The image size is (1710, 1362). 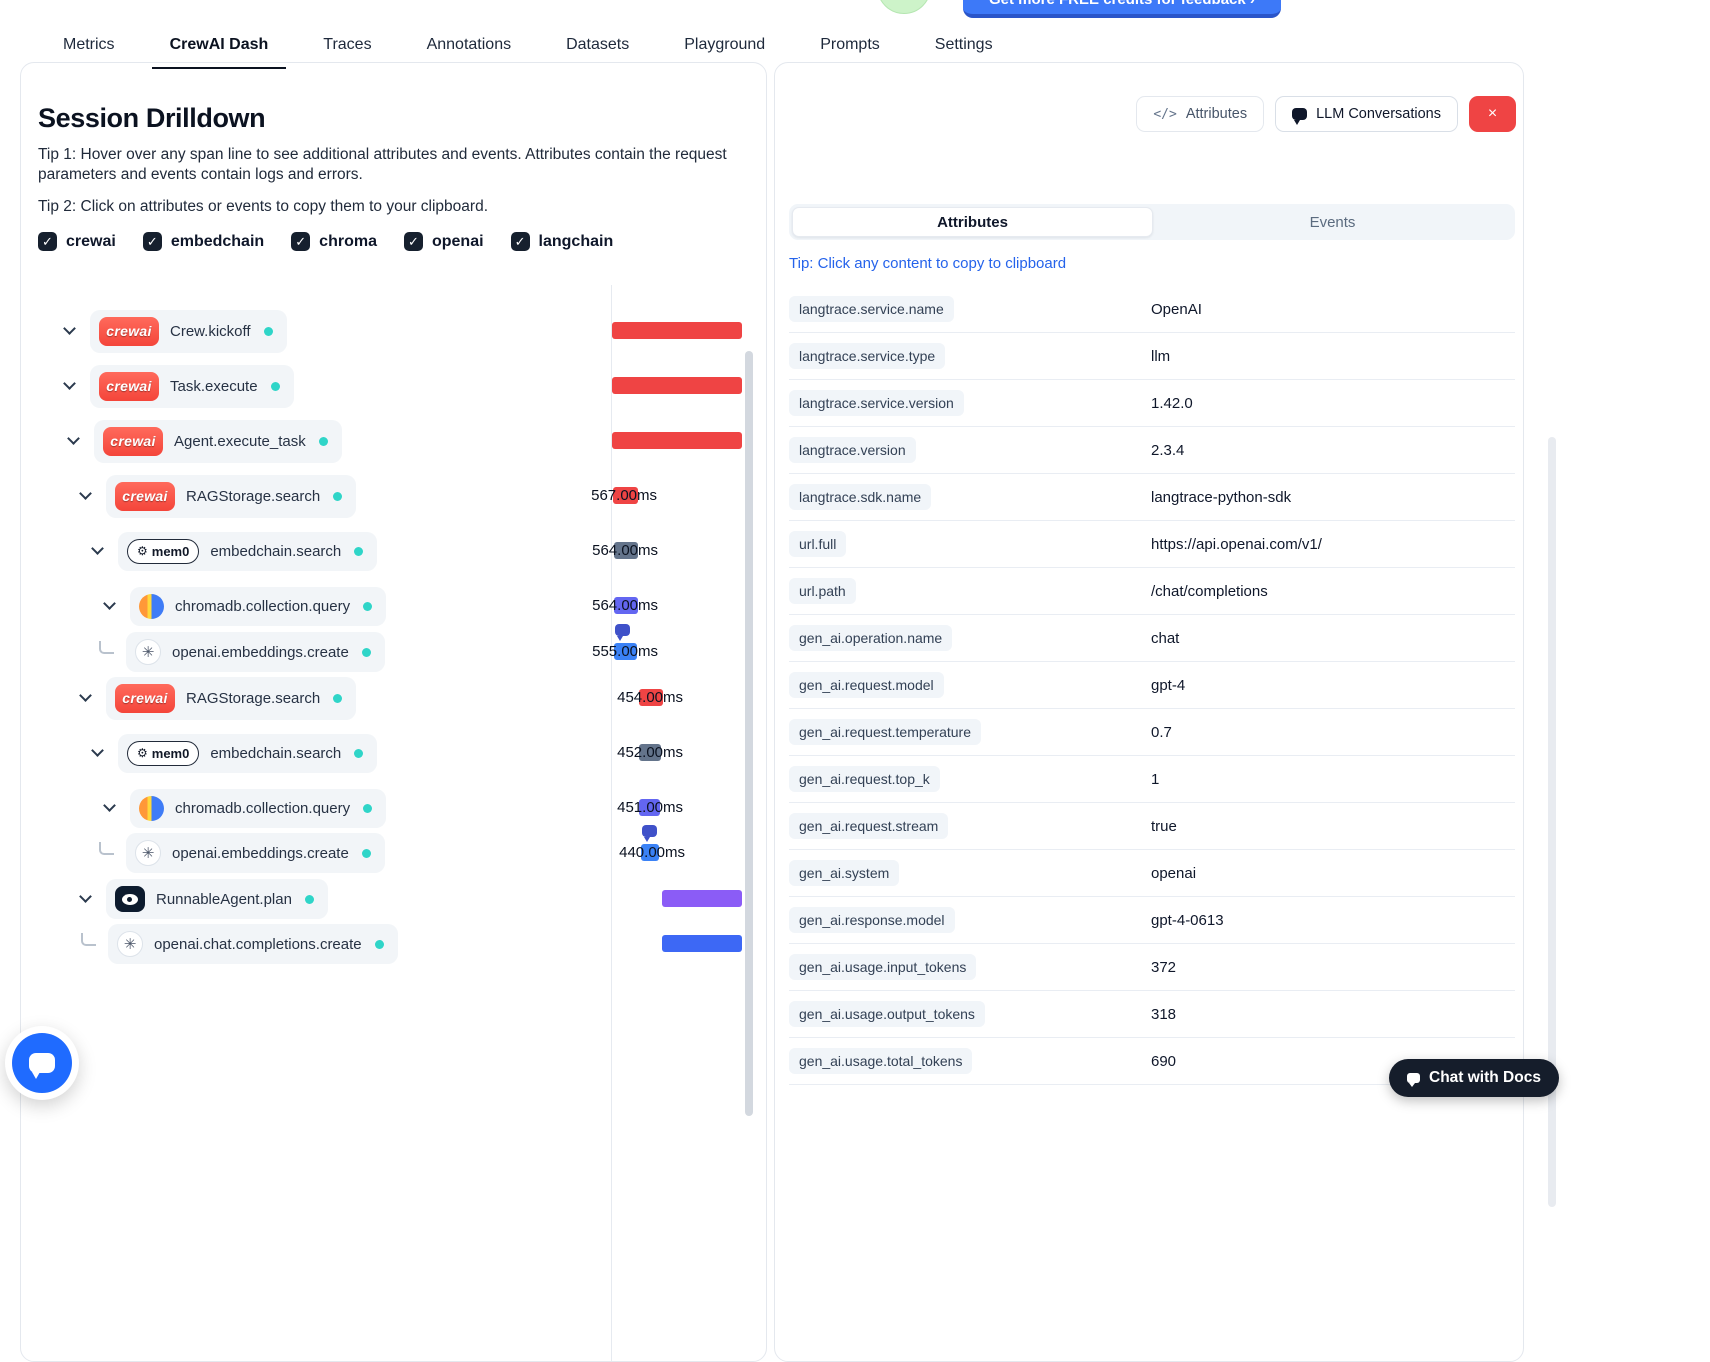 I want to click on attribute-row: gen_ai.usage.total_tokens 690, so click(x=1152, y=1061).